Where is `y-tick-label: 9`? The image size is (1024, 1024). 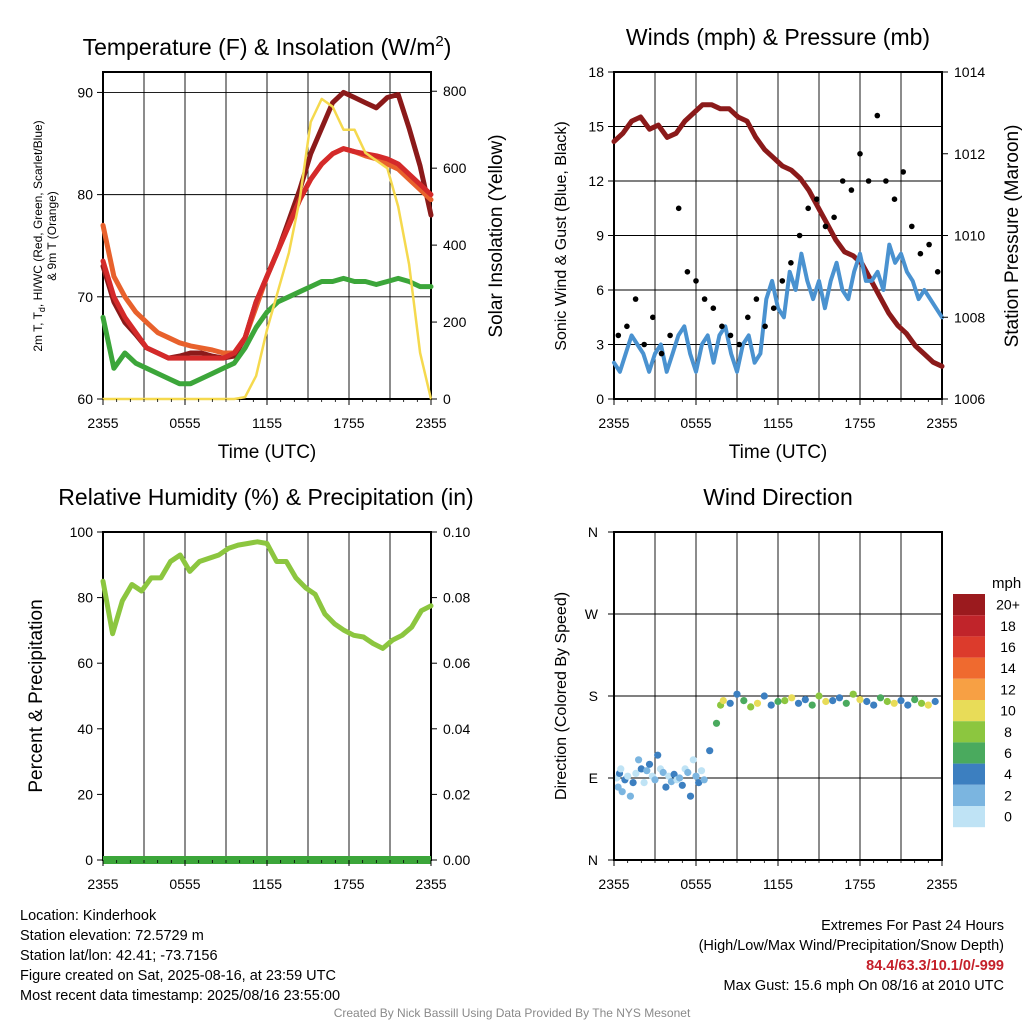 y-tick-label: 9 is located at coordinates (600, 236).